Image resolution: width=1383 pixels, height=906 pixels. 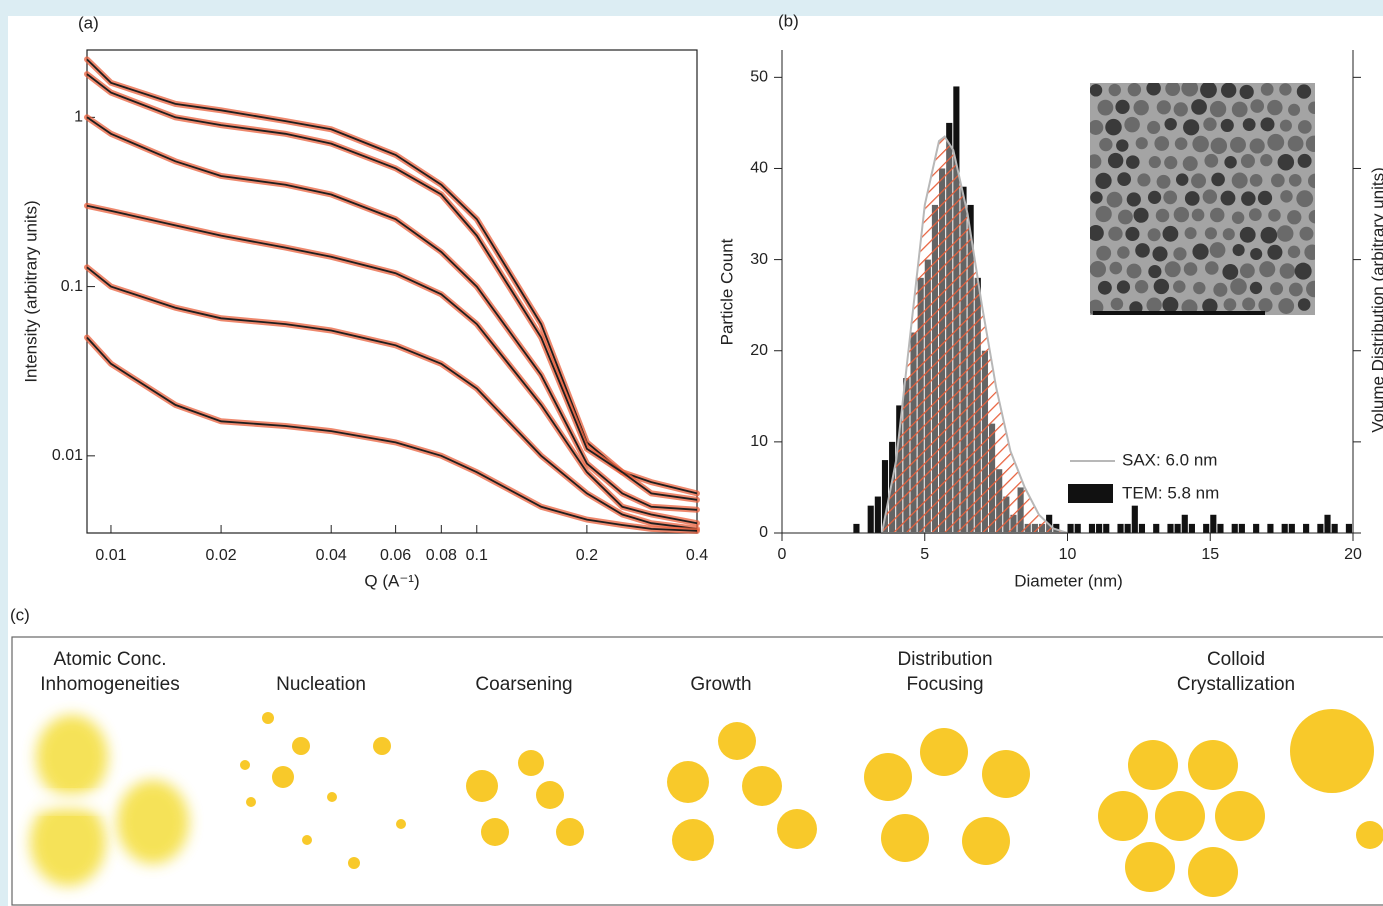 I want to click on legend-label: TEM: 5.8 nm, so click(x=1170, y=492).